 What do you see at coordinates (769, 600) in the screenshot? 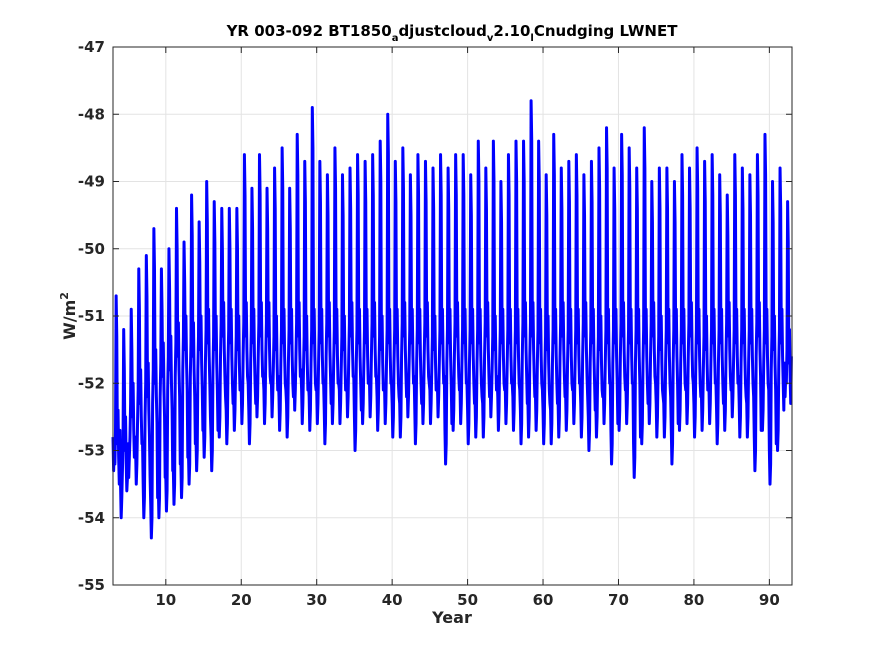
I see `x-tick-label: 90` at bounding box center [769, 600].